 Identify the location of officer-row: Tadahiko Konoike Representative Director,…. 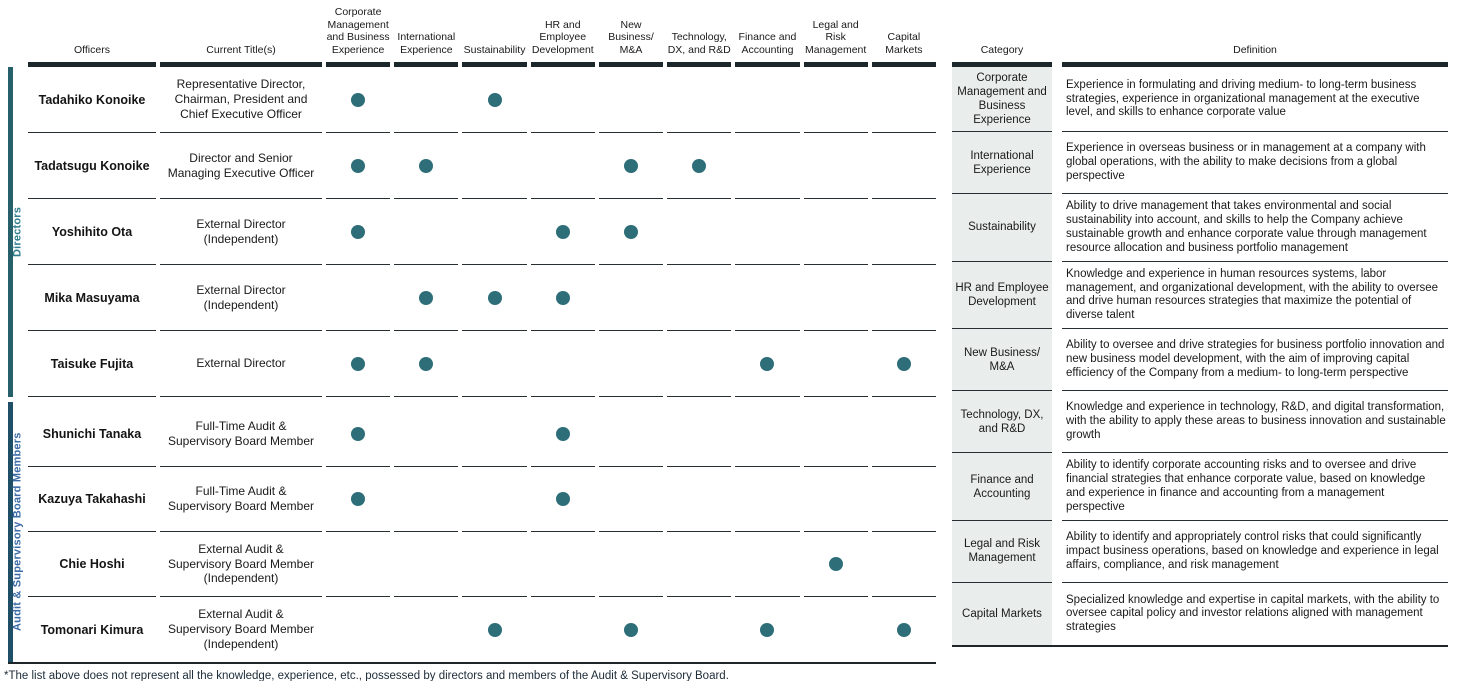
(482, 100).